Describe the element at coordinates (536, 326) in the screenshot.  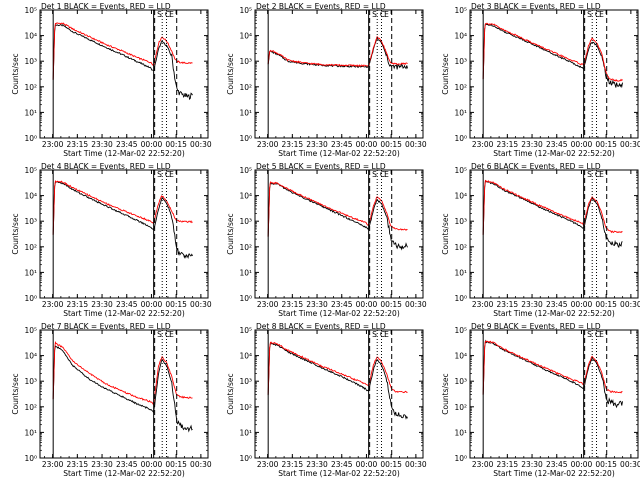
I see `chart-title: Det 9 BLACK = Events, RED = LLD` at that location.